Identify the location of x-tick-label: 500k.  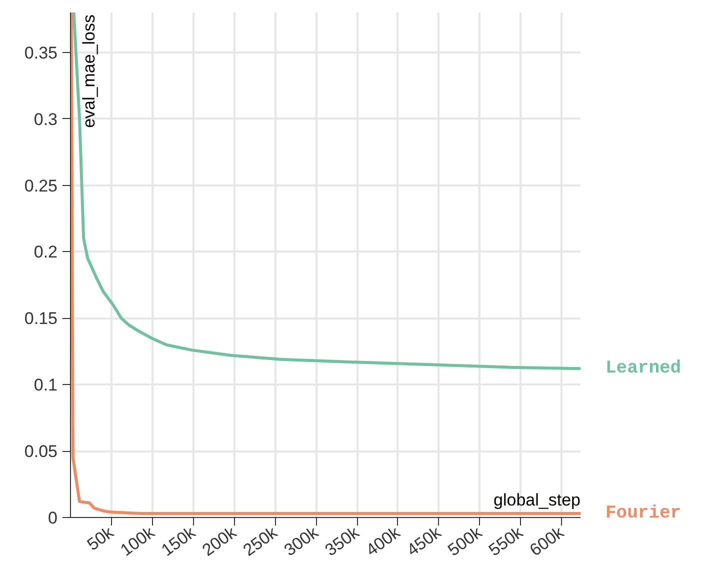
(465, 541).